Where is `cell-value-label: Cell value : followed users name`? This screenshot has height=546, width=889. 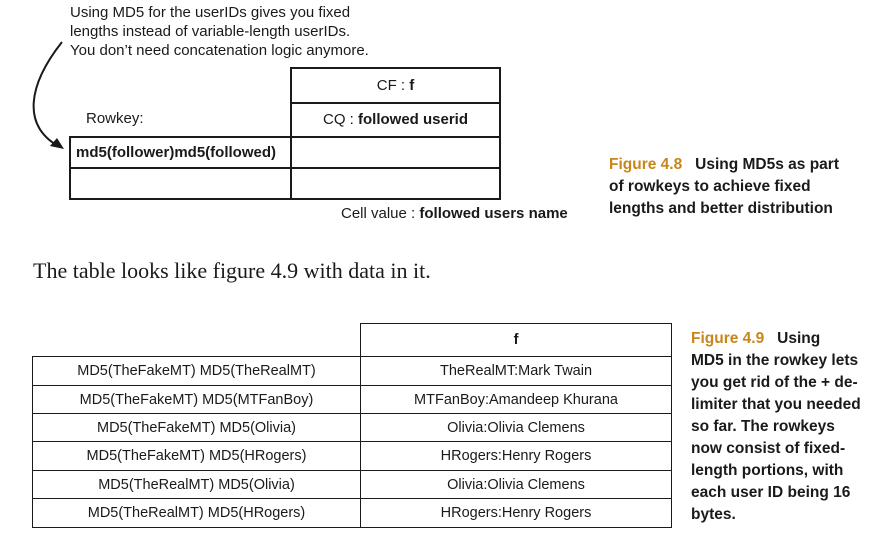 cell-value-label: Cell value : followed users name is located at coordinates (454, 213).